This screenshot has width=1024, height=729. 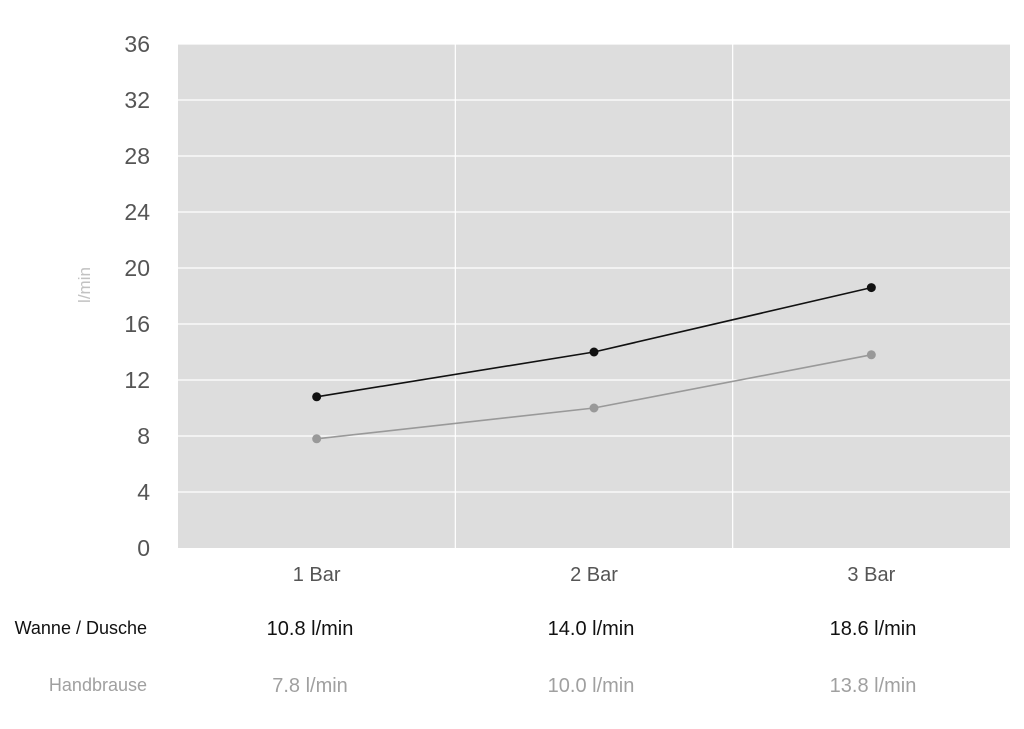 What do you see at coordinates (310, 686) in the screenshot?
I see `value-cell: 7.8 l/min` at bounding box center [310, 686].